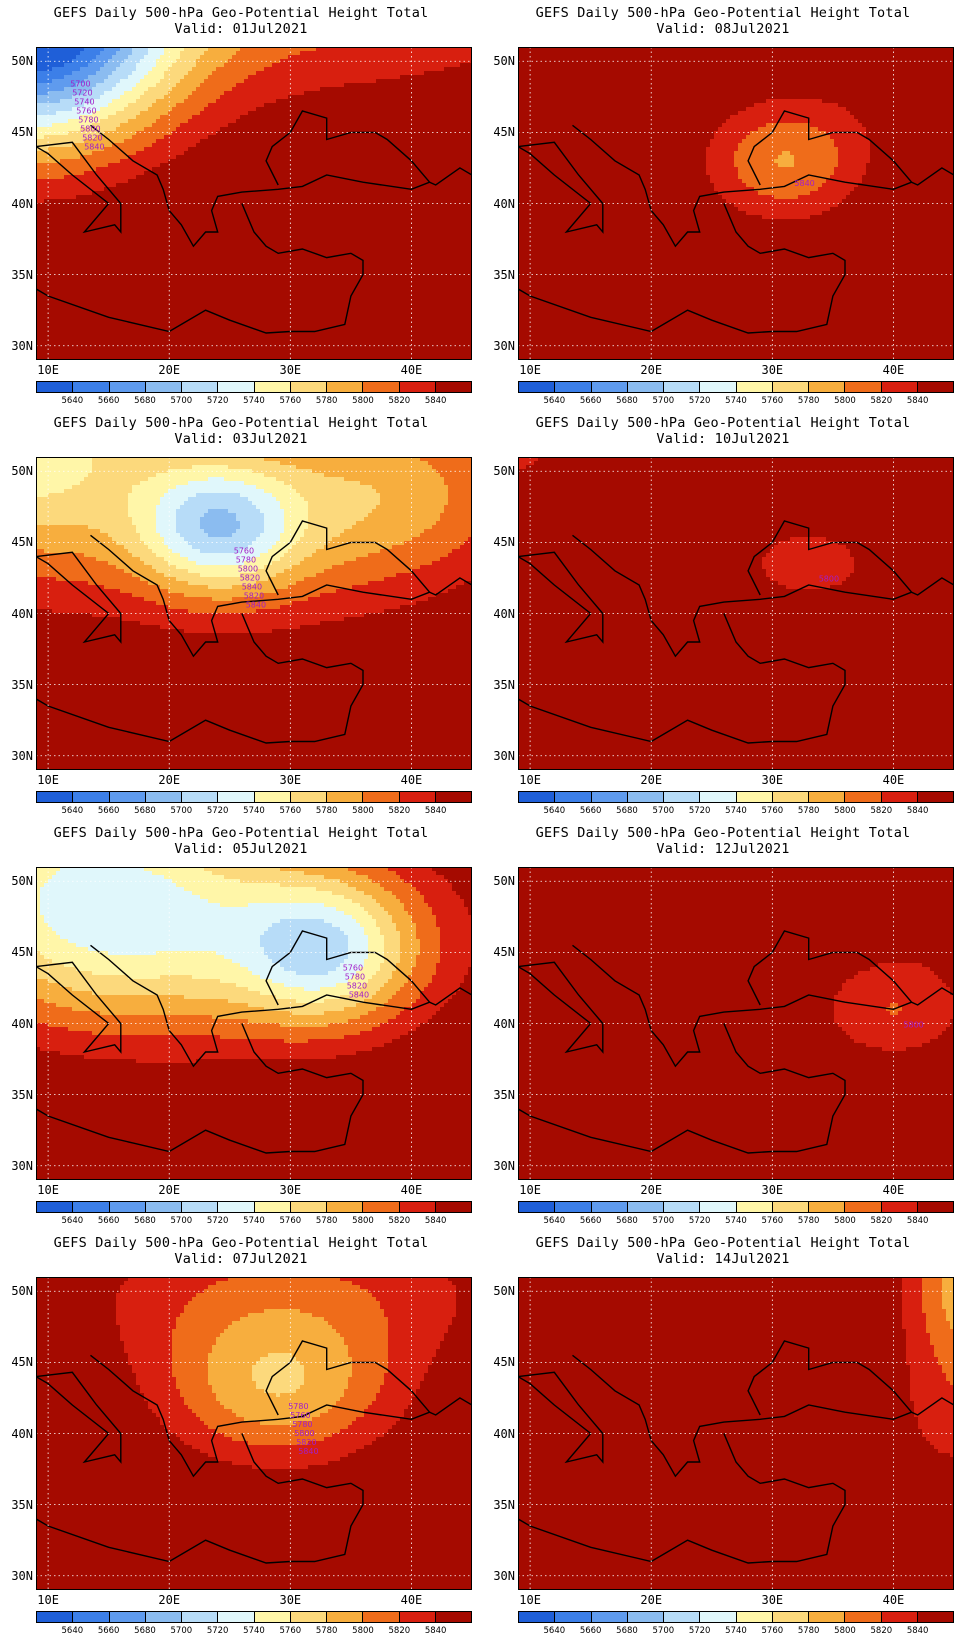  Describe the element at coordinates (736, 203) in the screenshot. I see `geopotential-height-map: 5840` at that location.